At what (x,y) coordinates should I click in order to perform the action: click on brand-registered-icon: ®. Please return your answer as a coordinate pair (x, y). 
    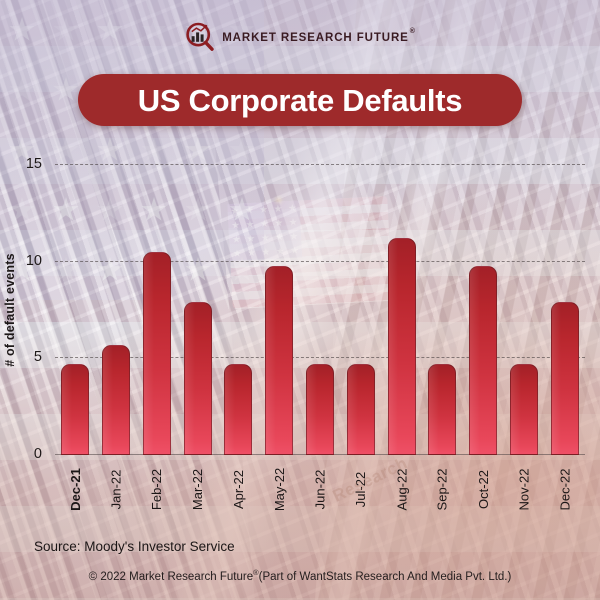
    Looking at the image, I should click on (412, 31).